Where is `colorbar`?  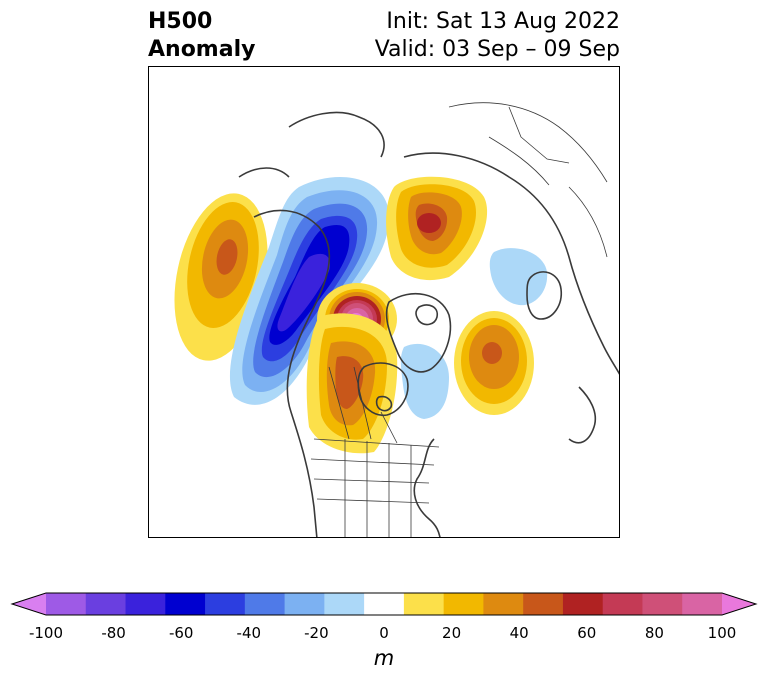 colorbar is located at coordinates (384, 604).